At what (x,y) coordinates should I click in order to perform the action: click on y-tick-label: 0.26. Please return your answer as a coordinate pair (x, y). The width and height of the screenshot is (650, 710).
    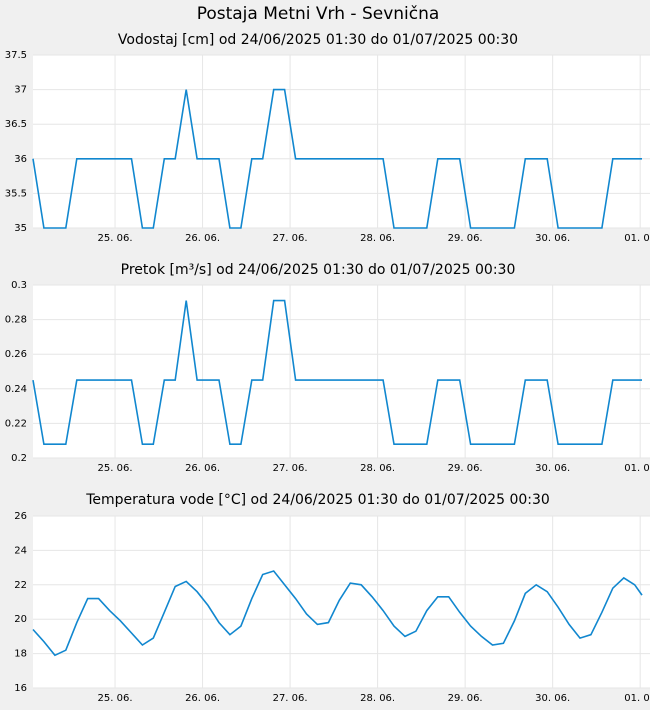
    Looking at the image, I should click on (16, 354).